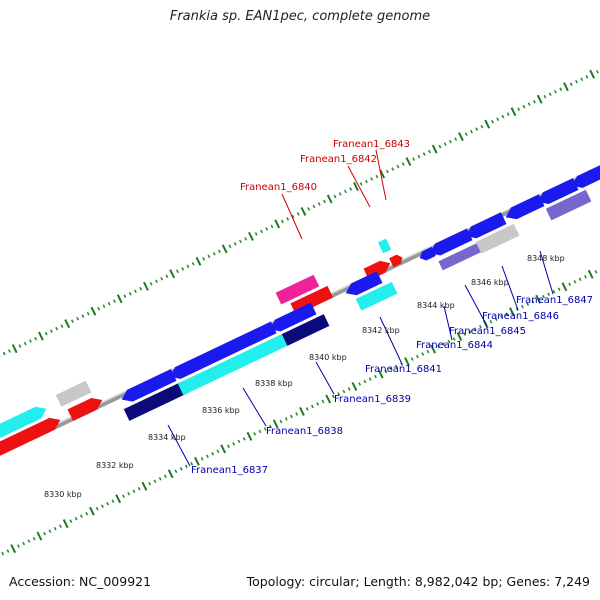  What do you see at coordinates (304, 431) in the screenshot?
I see `gene-label-franean1-6838: Franean1_6838` at bounding box center [304, 431].